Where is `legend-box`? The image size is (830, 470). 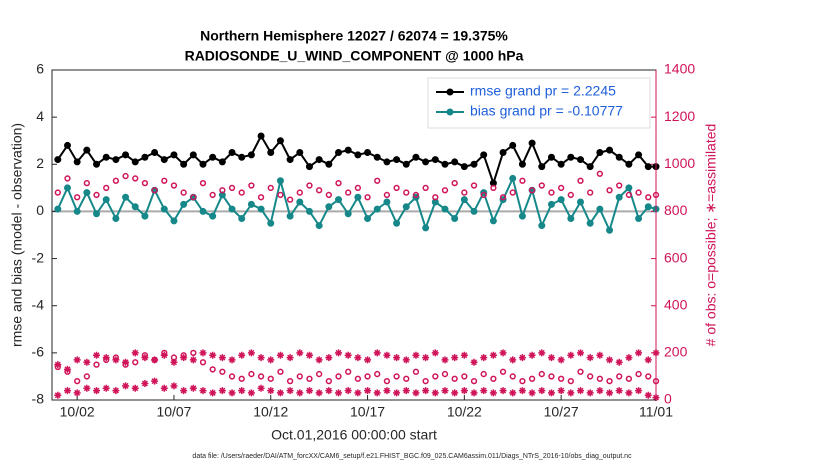
legend-box is located at coordinates (539, 103).